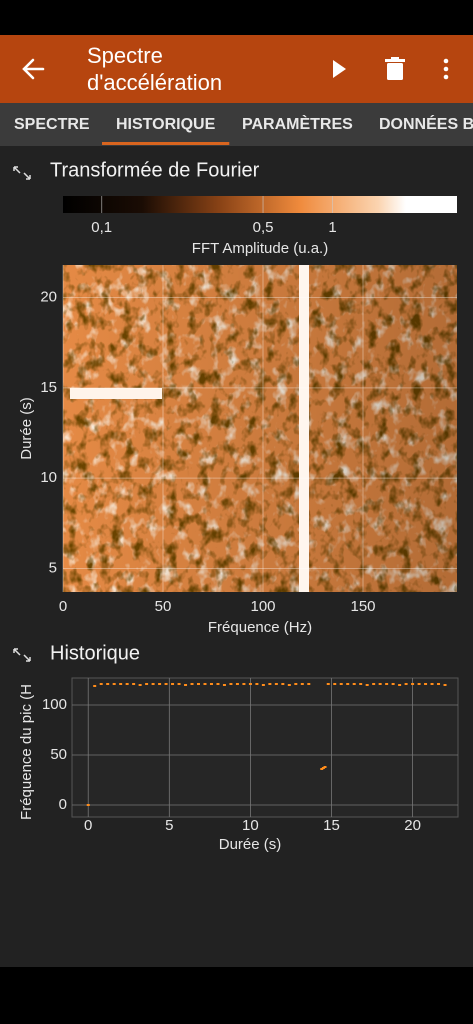 This screenshot has width=473, height=1024. I want to click on x-tick-label: 15, so click(331, 825).